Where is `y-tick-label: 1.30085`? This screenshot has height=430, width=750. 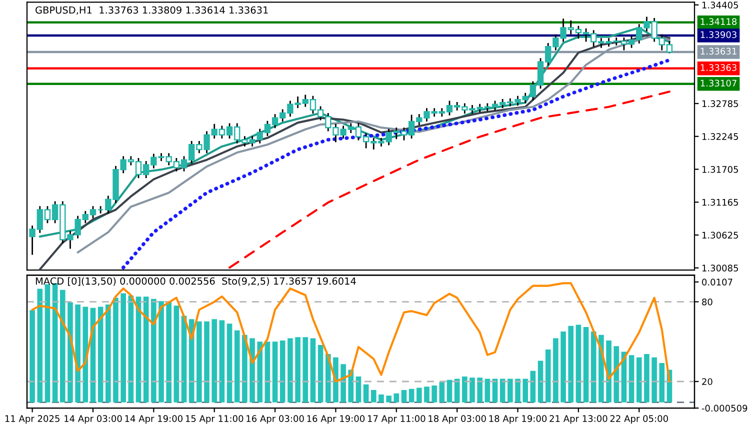 y-tick-label: 1.30085 is located at coordinates (720, 268).